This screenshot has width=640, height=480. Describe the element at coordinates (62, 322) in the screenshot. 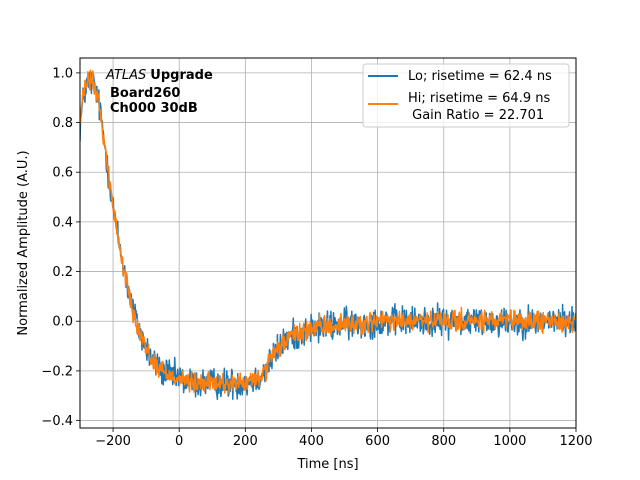

I see `y-tick-label: 0.0` at that location.